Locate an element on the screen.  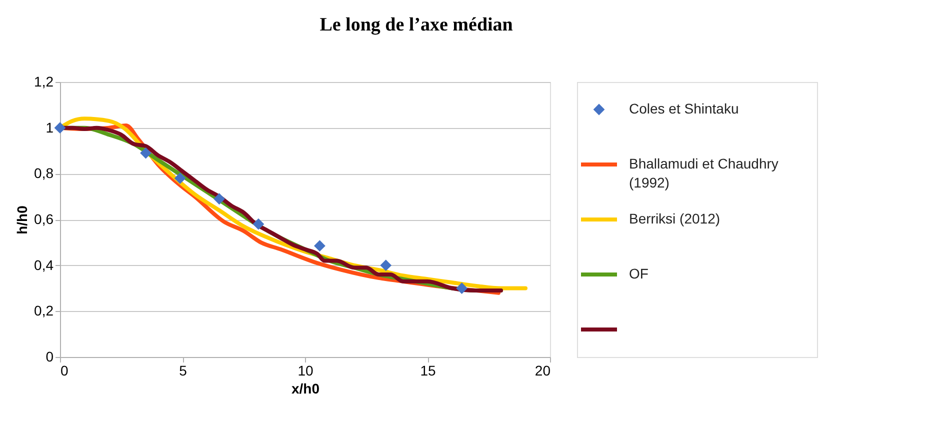
x-tick-label: 10 is located at coordinates (306, 370).